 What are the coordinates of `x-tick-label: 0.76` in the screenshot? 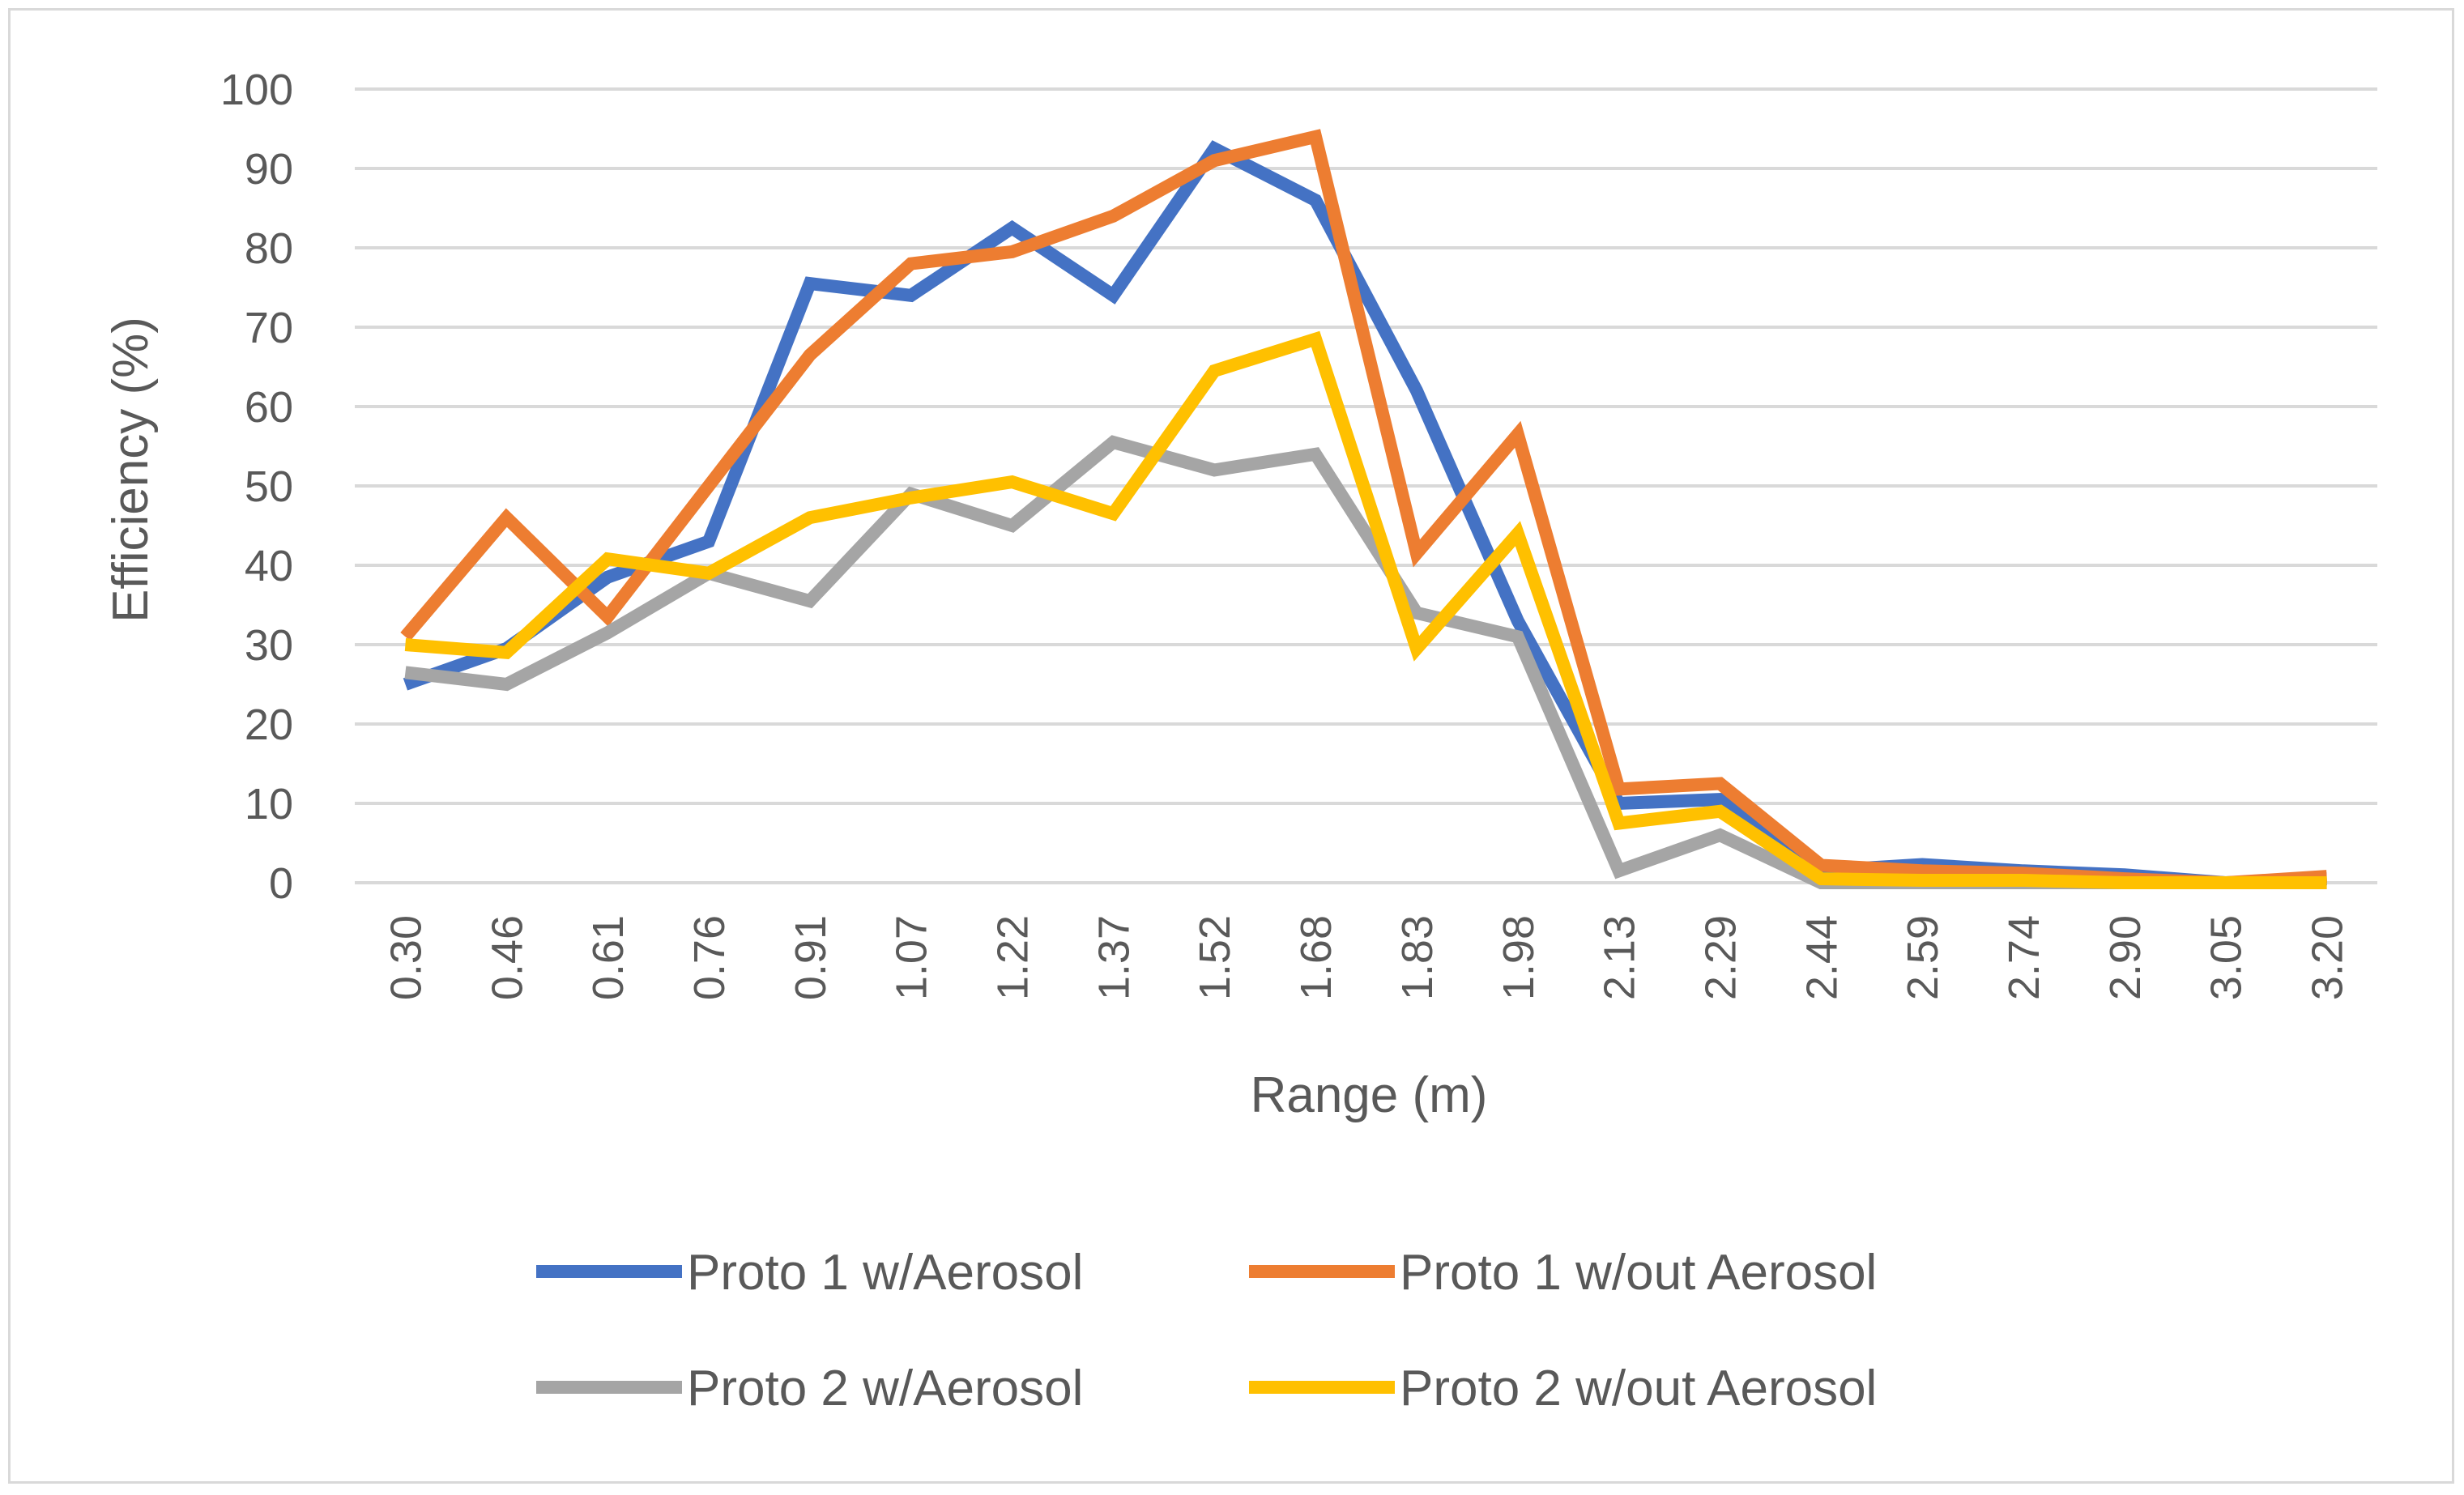 It's located at (709, 958).